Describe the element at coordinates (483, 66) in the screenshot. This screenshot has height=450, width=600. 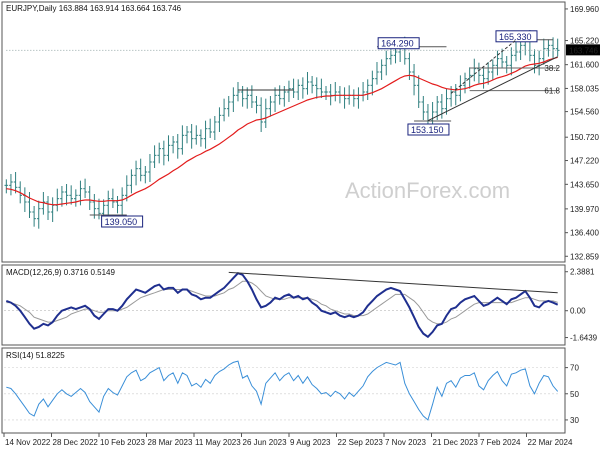
I see `projection-dashed-line` at that location.